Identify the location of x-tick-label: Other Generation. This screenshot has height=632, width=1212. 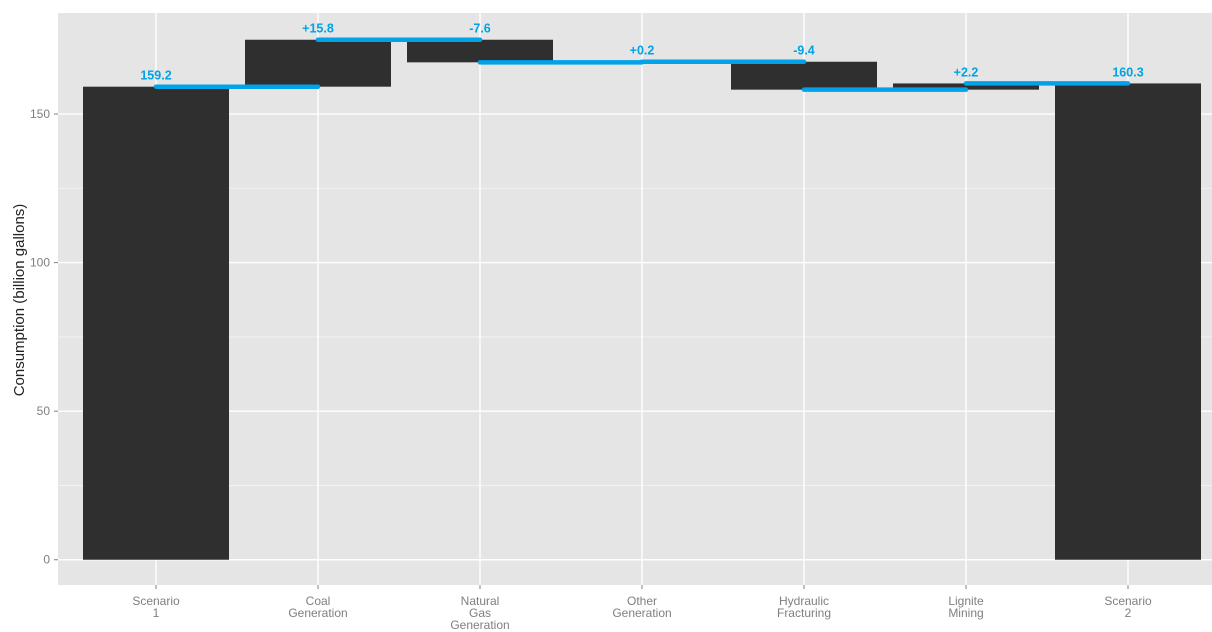
(641, 607).